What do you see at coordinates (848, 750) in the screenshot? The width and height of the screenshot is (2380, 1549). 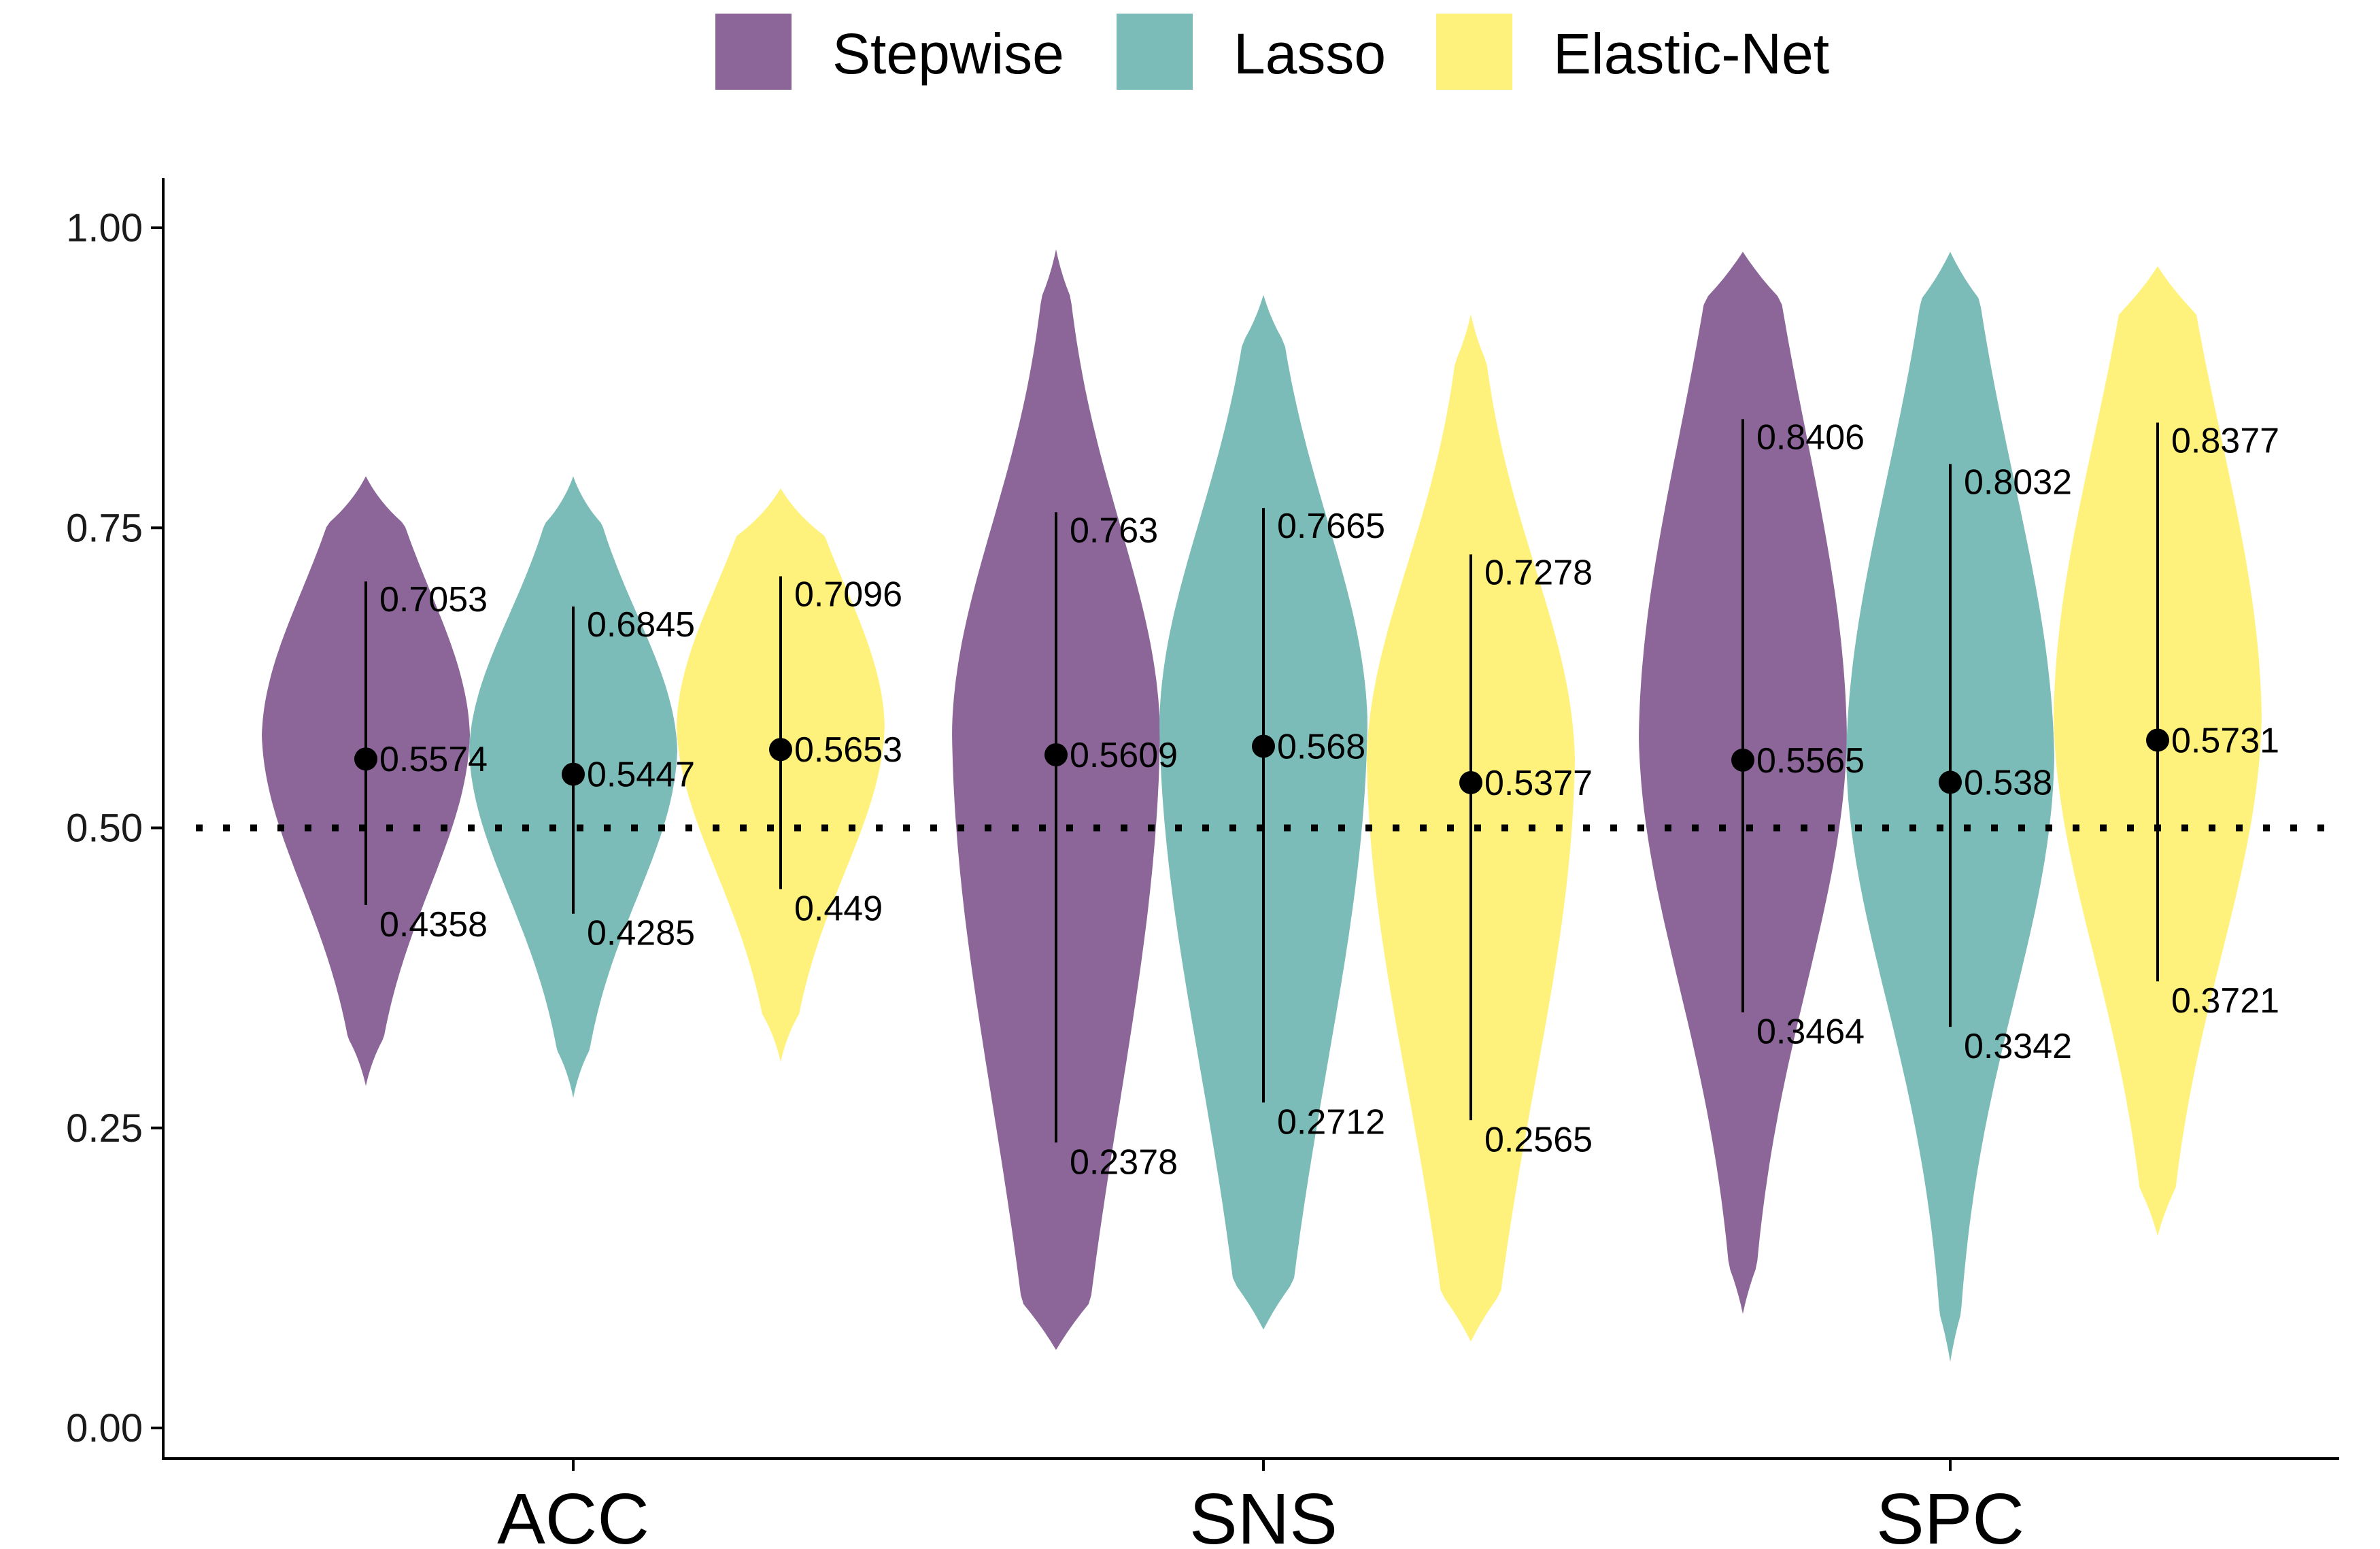 I see `mid-value-label: 0.5653` at bounding box center [848, 750].